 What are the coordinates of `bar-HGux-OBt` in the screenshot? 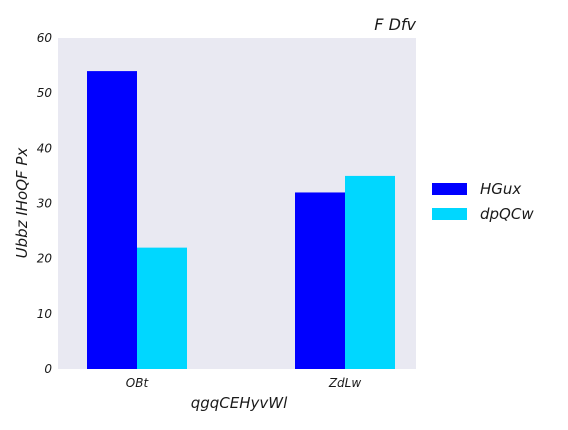 It's located at (112, 220).